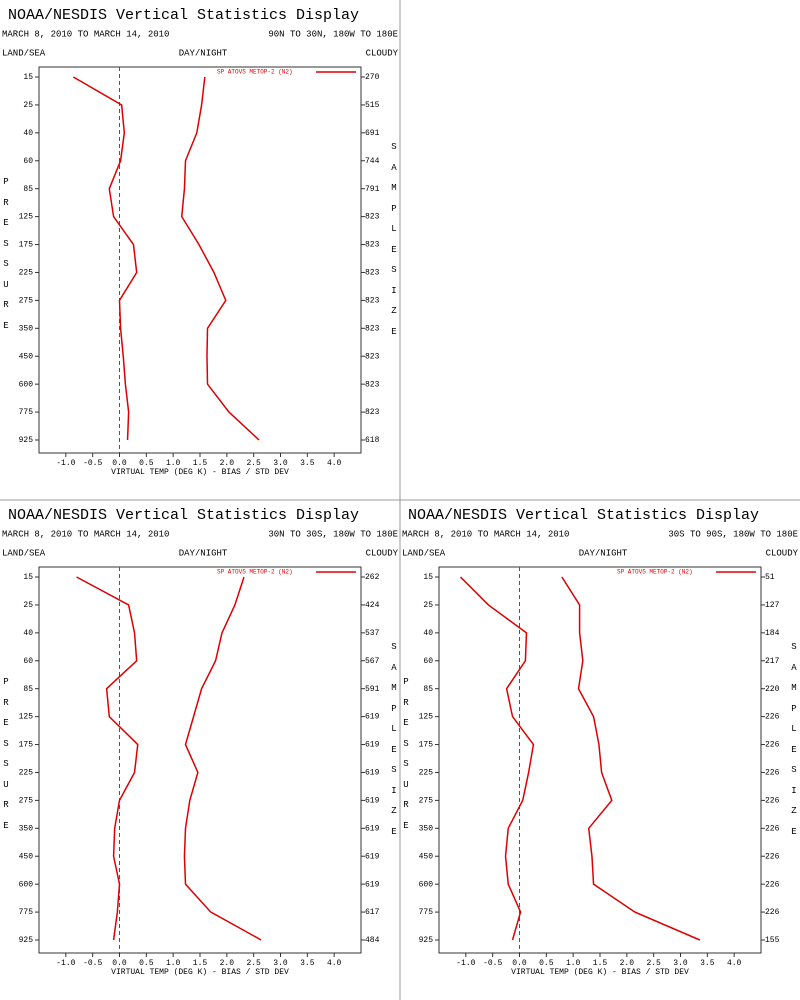 Image resolution: width=800 pixels, height=1000 pixels. Describe the element at coordinates (772, 605) in the screenshot. I see `sample-size-label: 127` at that location.